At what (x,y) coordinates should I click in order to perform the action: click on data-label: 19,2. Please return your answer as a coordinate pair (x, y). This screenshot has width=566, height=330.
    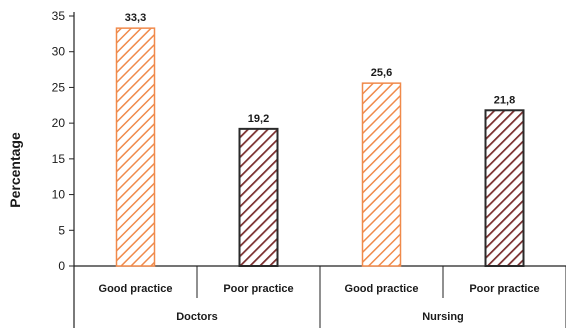
    Looking at the image, I should click on (258, 119).